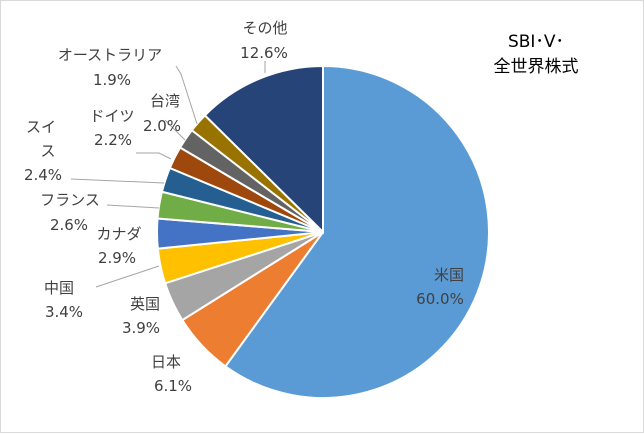 This screenshot has width=644, height=434. Describe the element at coordinates (440, 299) in the screenshot. I see `slice-value-label: 60.0%` at that location.